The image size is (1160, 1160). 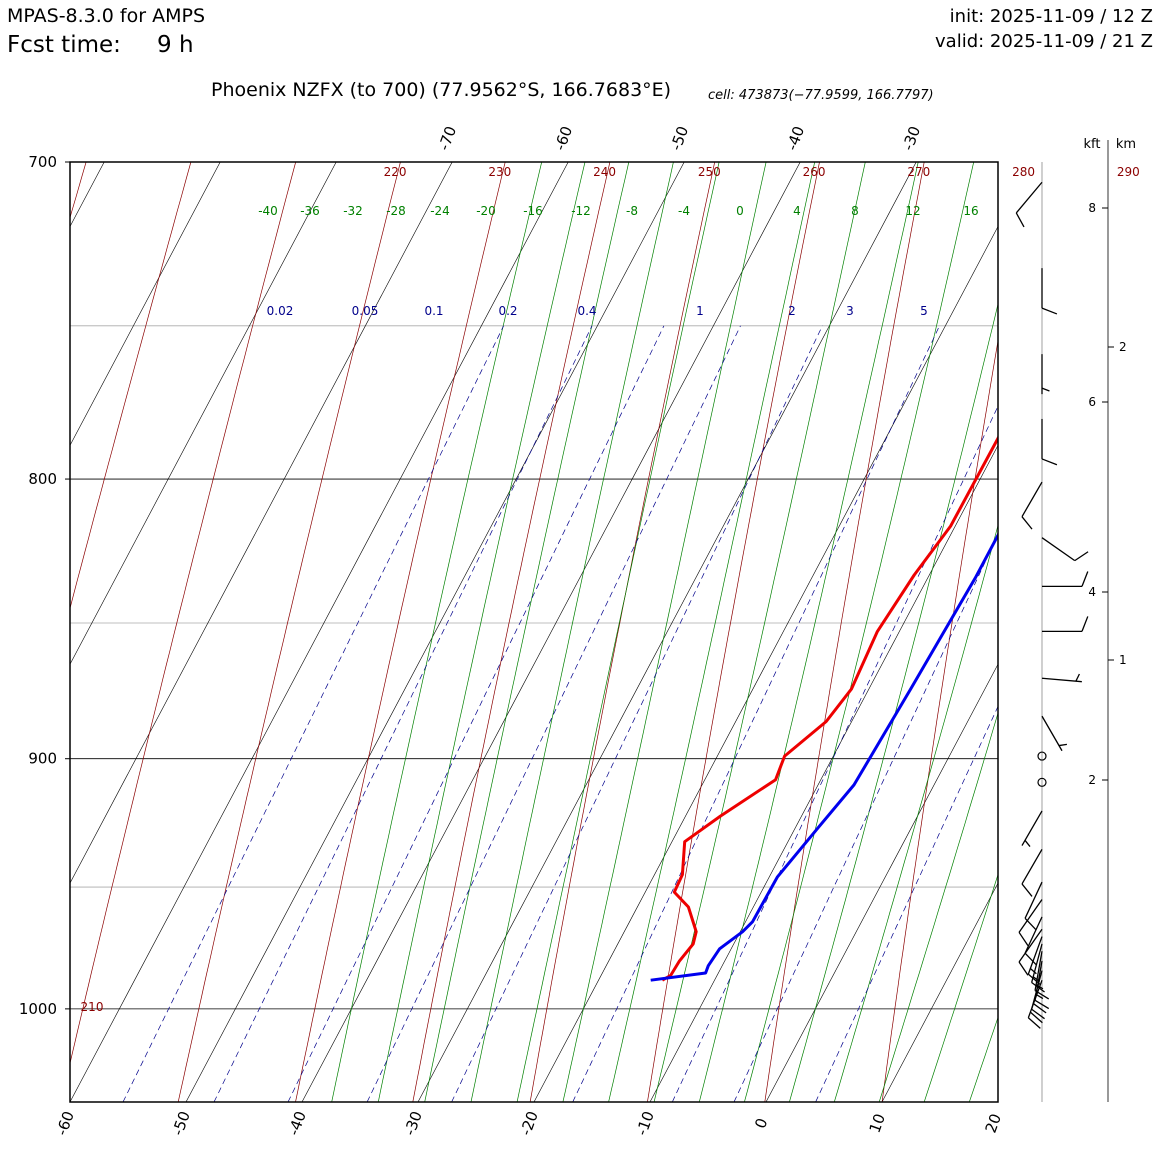 What do you see at coordinates (970, 211) in the screenshot?
I see `moist-adiabat-label: 16` at bounding box center [970, 211].